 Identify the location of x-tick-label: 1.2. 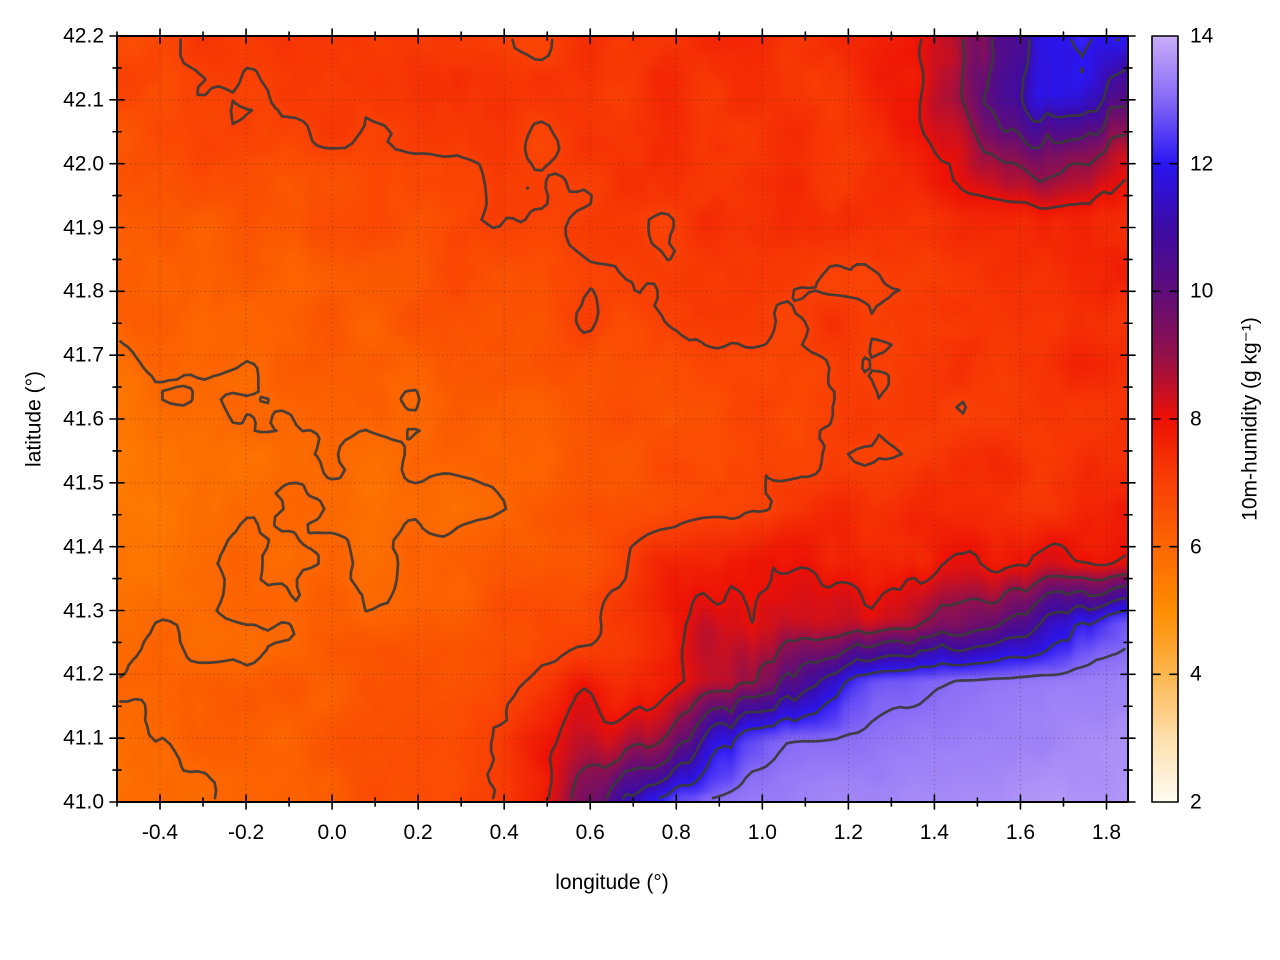
(848, 832).